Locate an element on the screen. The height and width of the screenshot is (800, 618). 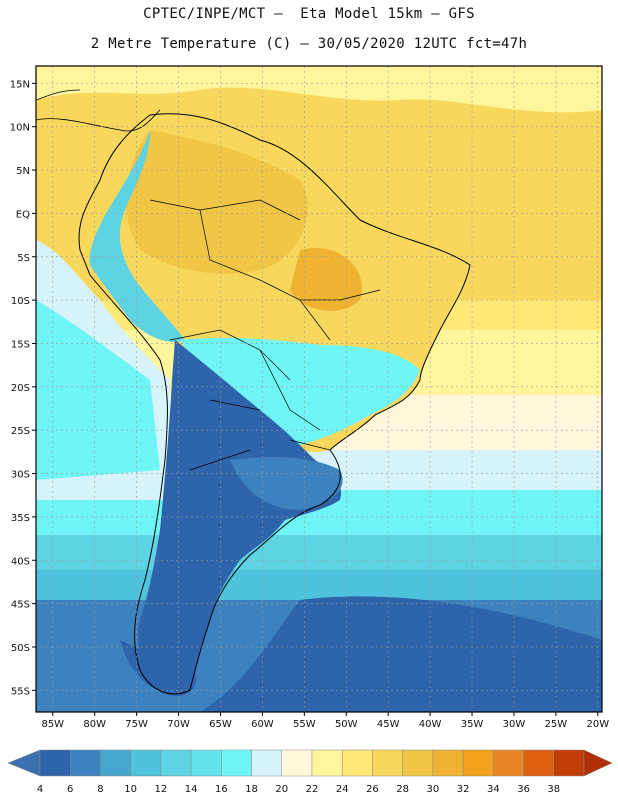
lat-label: 15N is located at coordinates (20, 84).